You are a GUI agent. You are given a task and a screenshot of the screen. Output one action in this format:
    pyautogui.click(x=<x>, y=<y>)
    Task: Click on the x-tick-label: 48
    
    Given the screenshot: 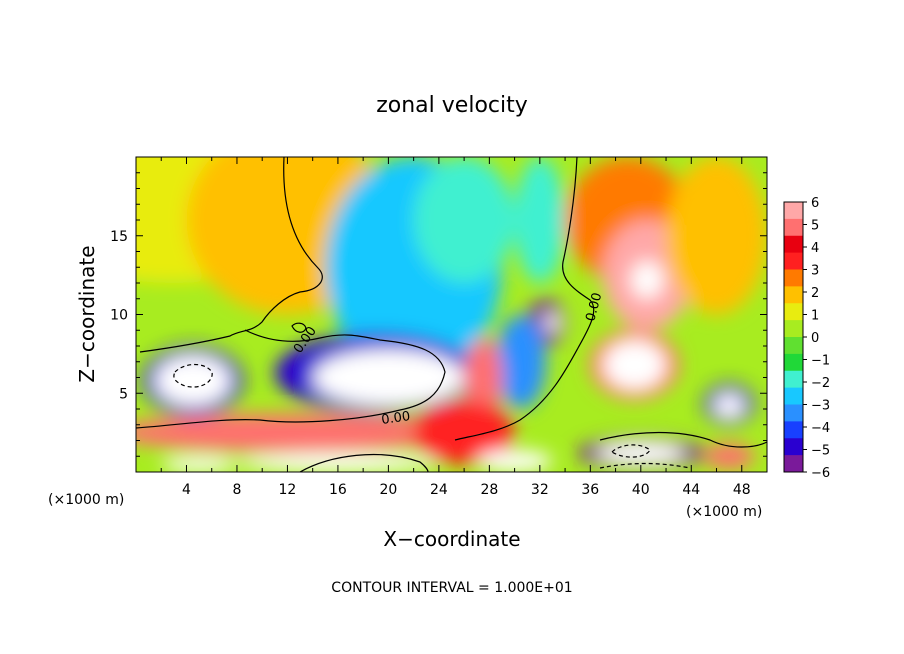 What is the action you would take?
    pyautogui.click(x=742, y=490)
    